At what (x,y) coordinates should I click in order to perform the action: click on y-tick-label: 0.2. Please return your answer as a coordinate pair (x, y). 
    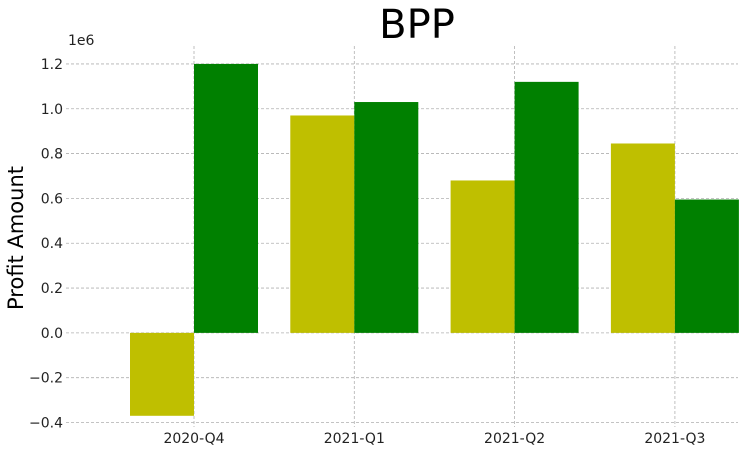
    Looking at the image, I should click on (52, 289).